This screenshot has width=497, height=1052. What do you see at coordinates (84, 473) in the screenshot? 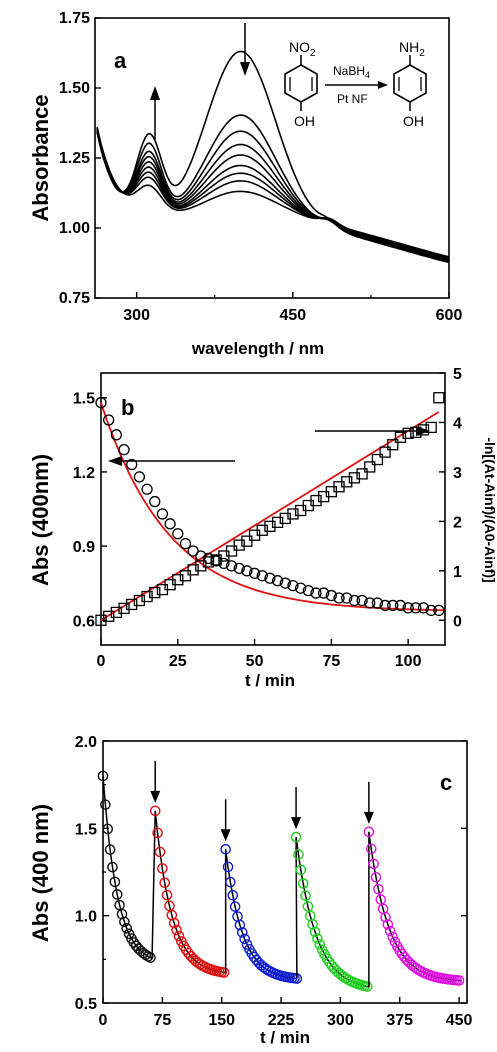
I see `b-ytick-left-label: 1.2` at bounding box center [84, 473].